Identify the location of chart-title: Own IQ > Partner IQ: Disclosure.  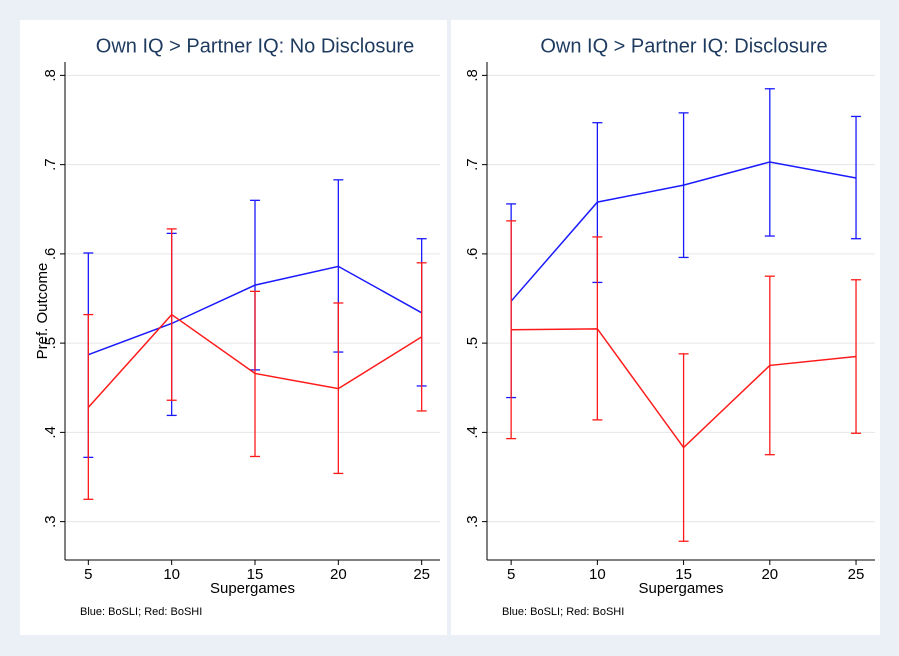
(683, 46).